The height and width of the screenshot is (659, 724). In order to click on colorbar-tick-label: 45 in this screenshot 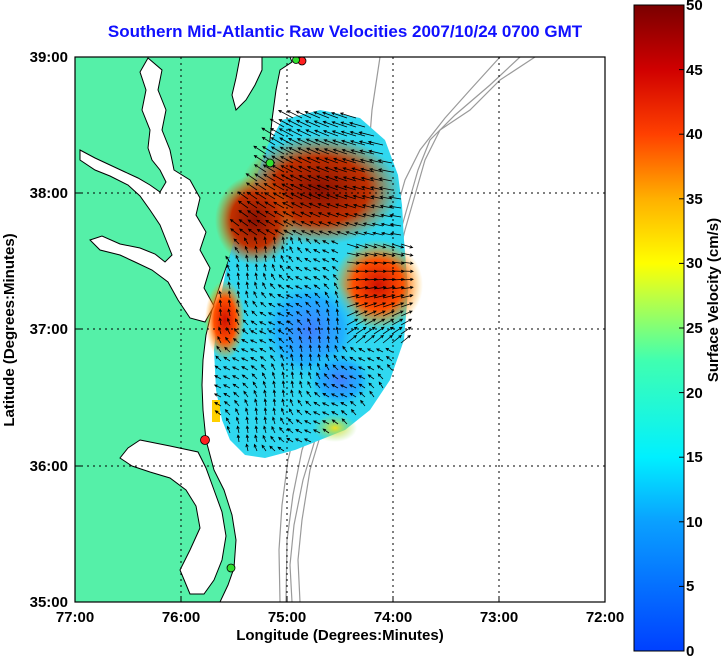, I will do `click(694, 70)`.